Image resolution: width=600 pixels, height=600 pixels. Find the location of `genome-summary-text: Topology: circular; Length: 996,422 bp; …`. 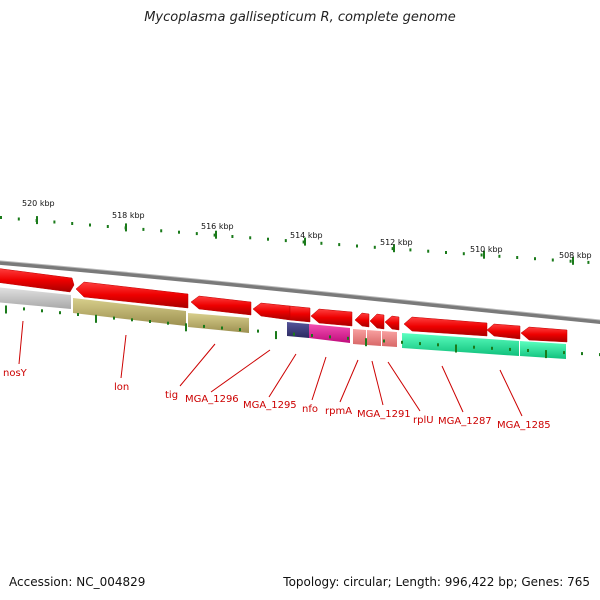

genome-summary-text: Topology: circular; Length: 996,422 bp; … is located at coordinates (436, 582).